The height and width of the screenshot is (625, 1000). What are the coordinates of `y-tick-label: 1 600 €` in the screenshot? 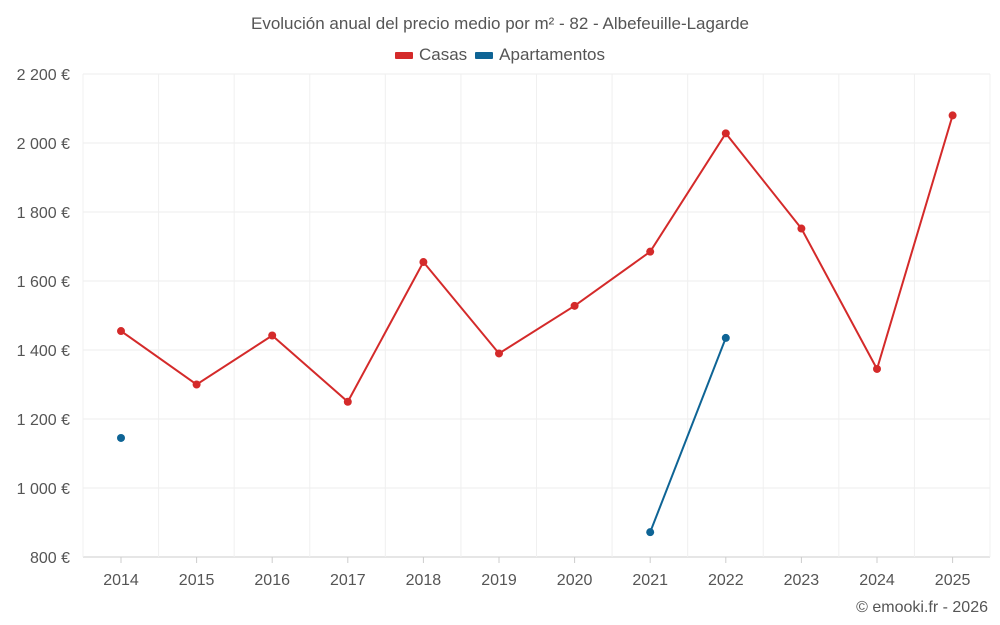 It's located at (43, 282).